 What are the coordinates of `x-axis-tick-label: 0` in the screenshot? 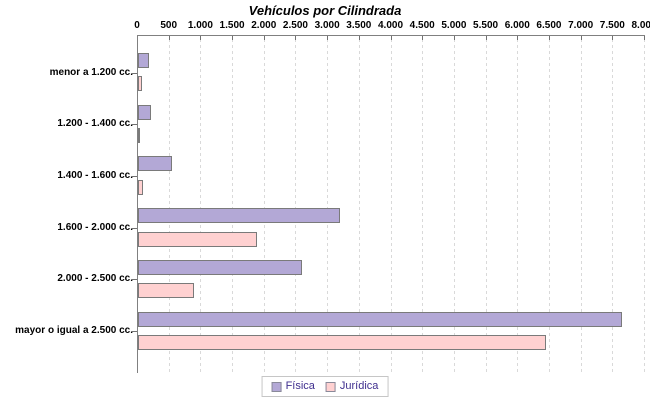 It's located at (137, 25).